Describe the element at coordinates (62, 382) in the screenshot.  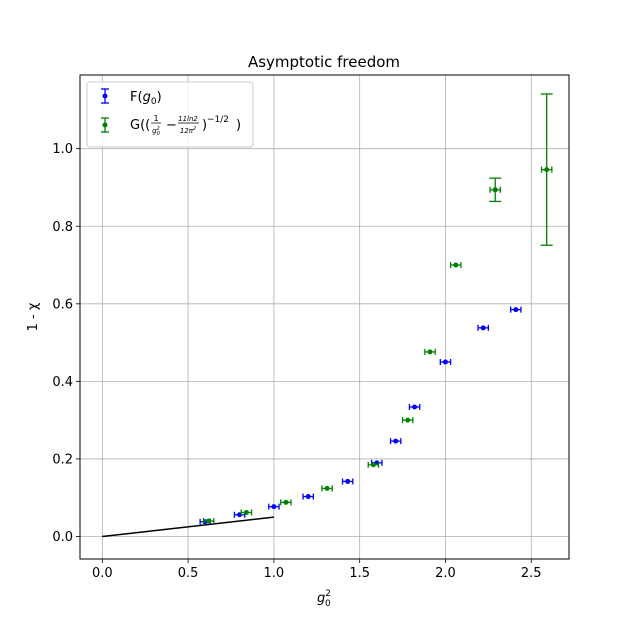
I see `y-tick-label: 0.4` at that location.